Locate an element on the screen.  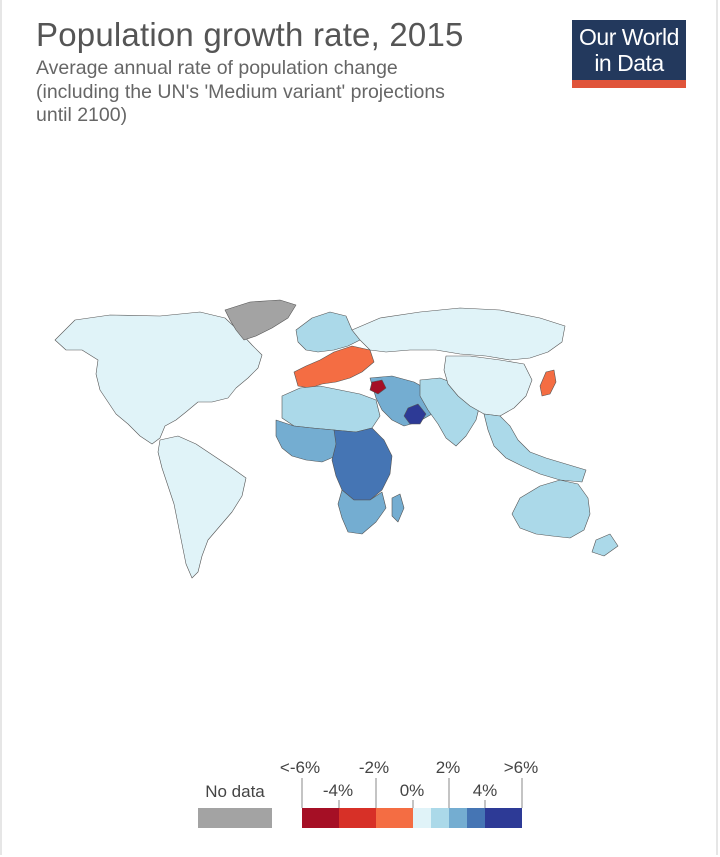
region-oman is located at coordinates (415, 414).